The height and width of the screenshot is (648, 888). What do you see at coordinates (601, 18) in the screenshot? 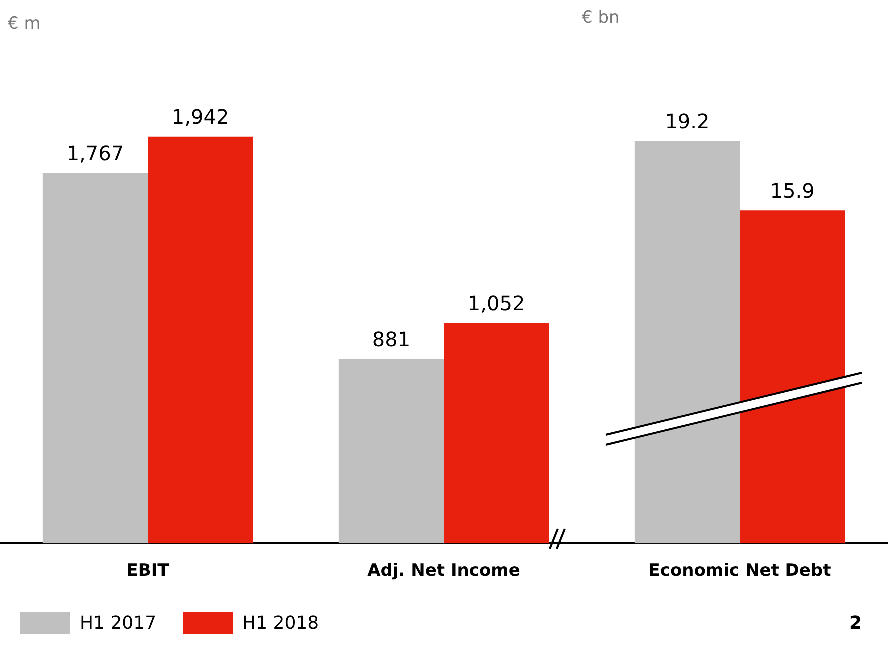
I see `text: € bn` at bounding box center [601, 18].